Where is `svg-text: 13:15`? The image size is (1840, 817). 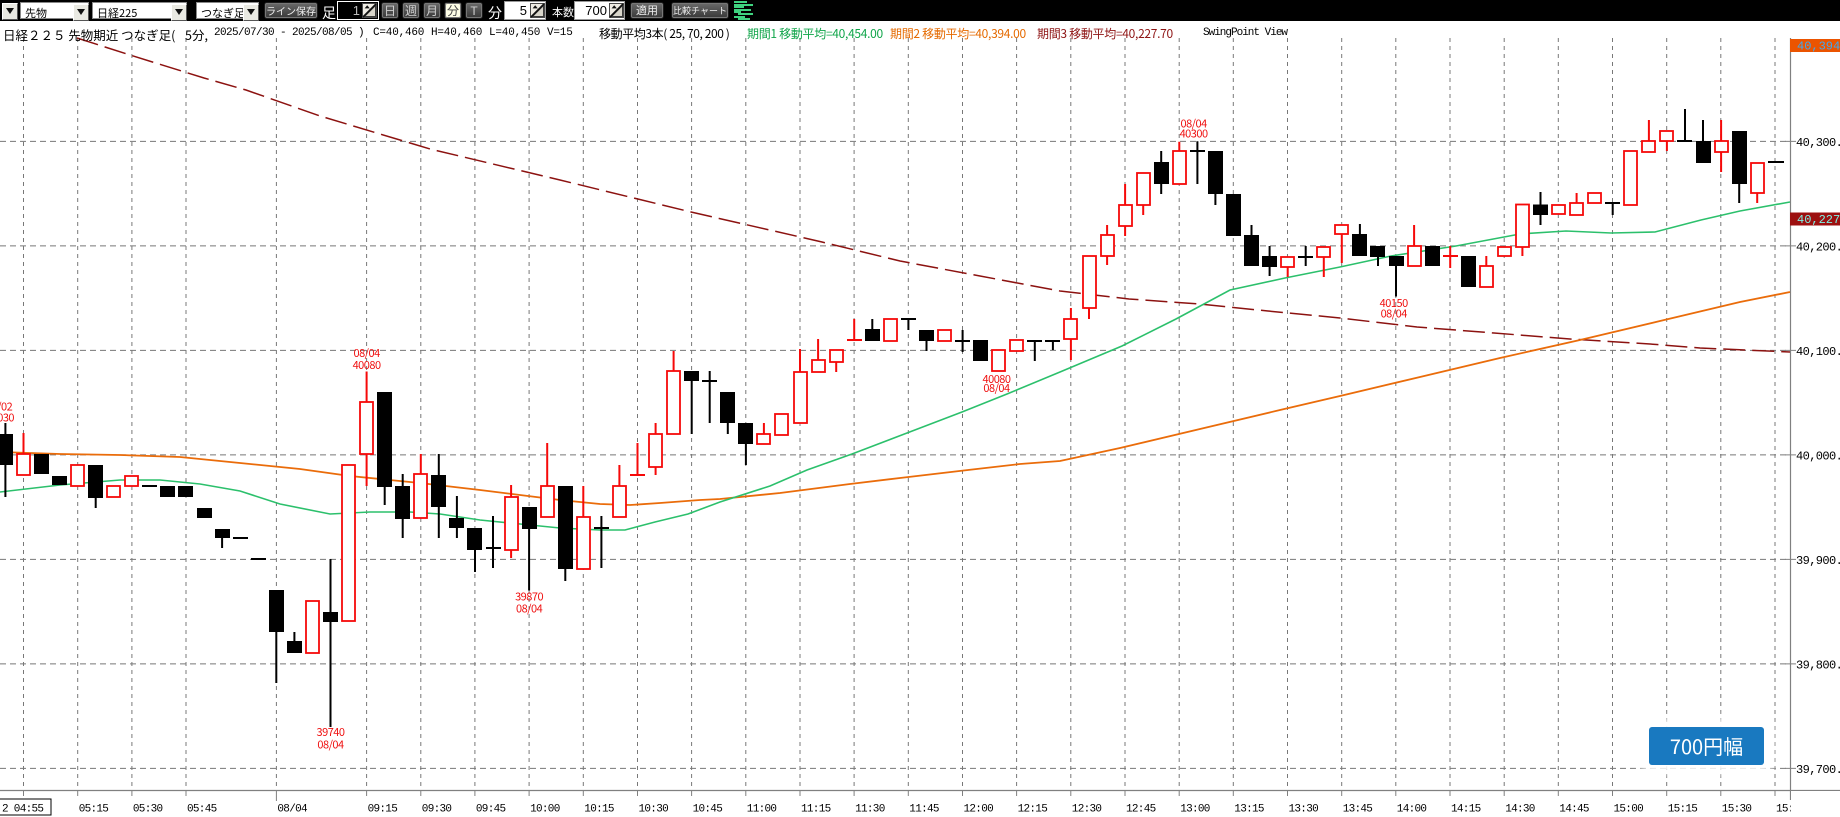 svg-text: 13:15 is located at coordinates (1249, 810).